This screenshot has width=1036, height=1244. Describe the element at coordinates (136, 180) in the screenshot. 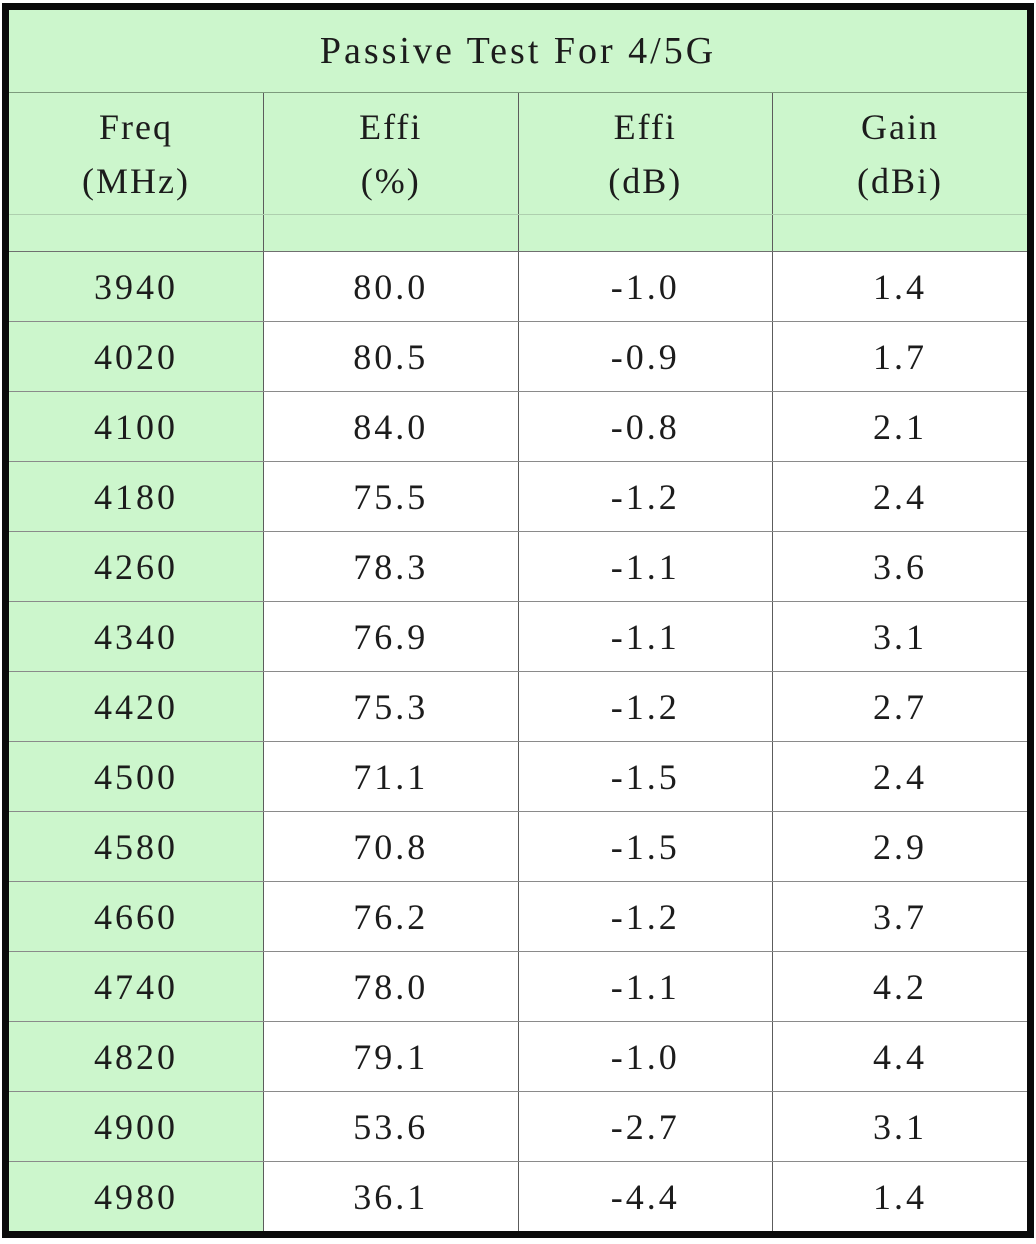

I see `header-freq-unit: (MHz)` at that location.